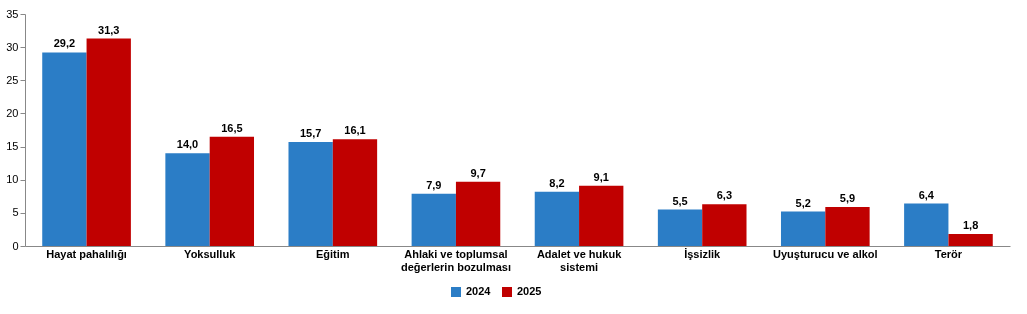  Describe the element at coordinates (12, 46) in the screenshot. I see `y-tick-label: 30` at that location.